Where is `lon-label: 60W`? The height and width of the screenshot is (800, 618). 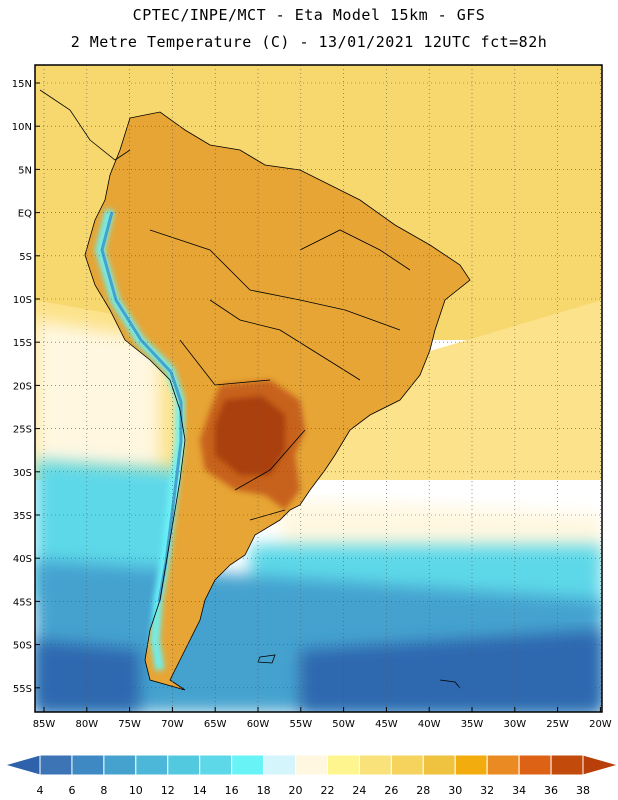
lon-label: 60W is located at coordinates (258, 724).